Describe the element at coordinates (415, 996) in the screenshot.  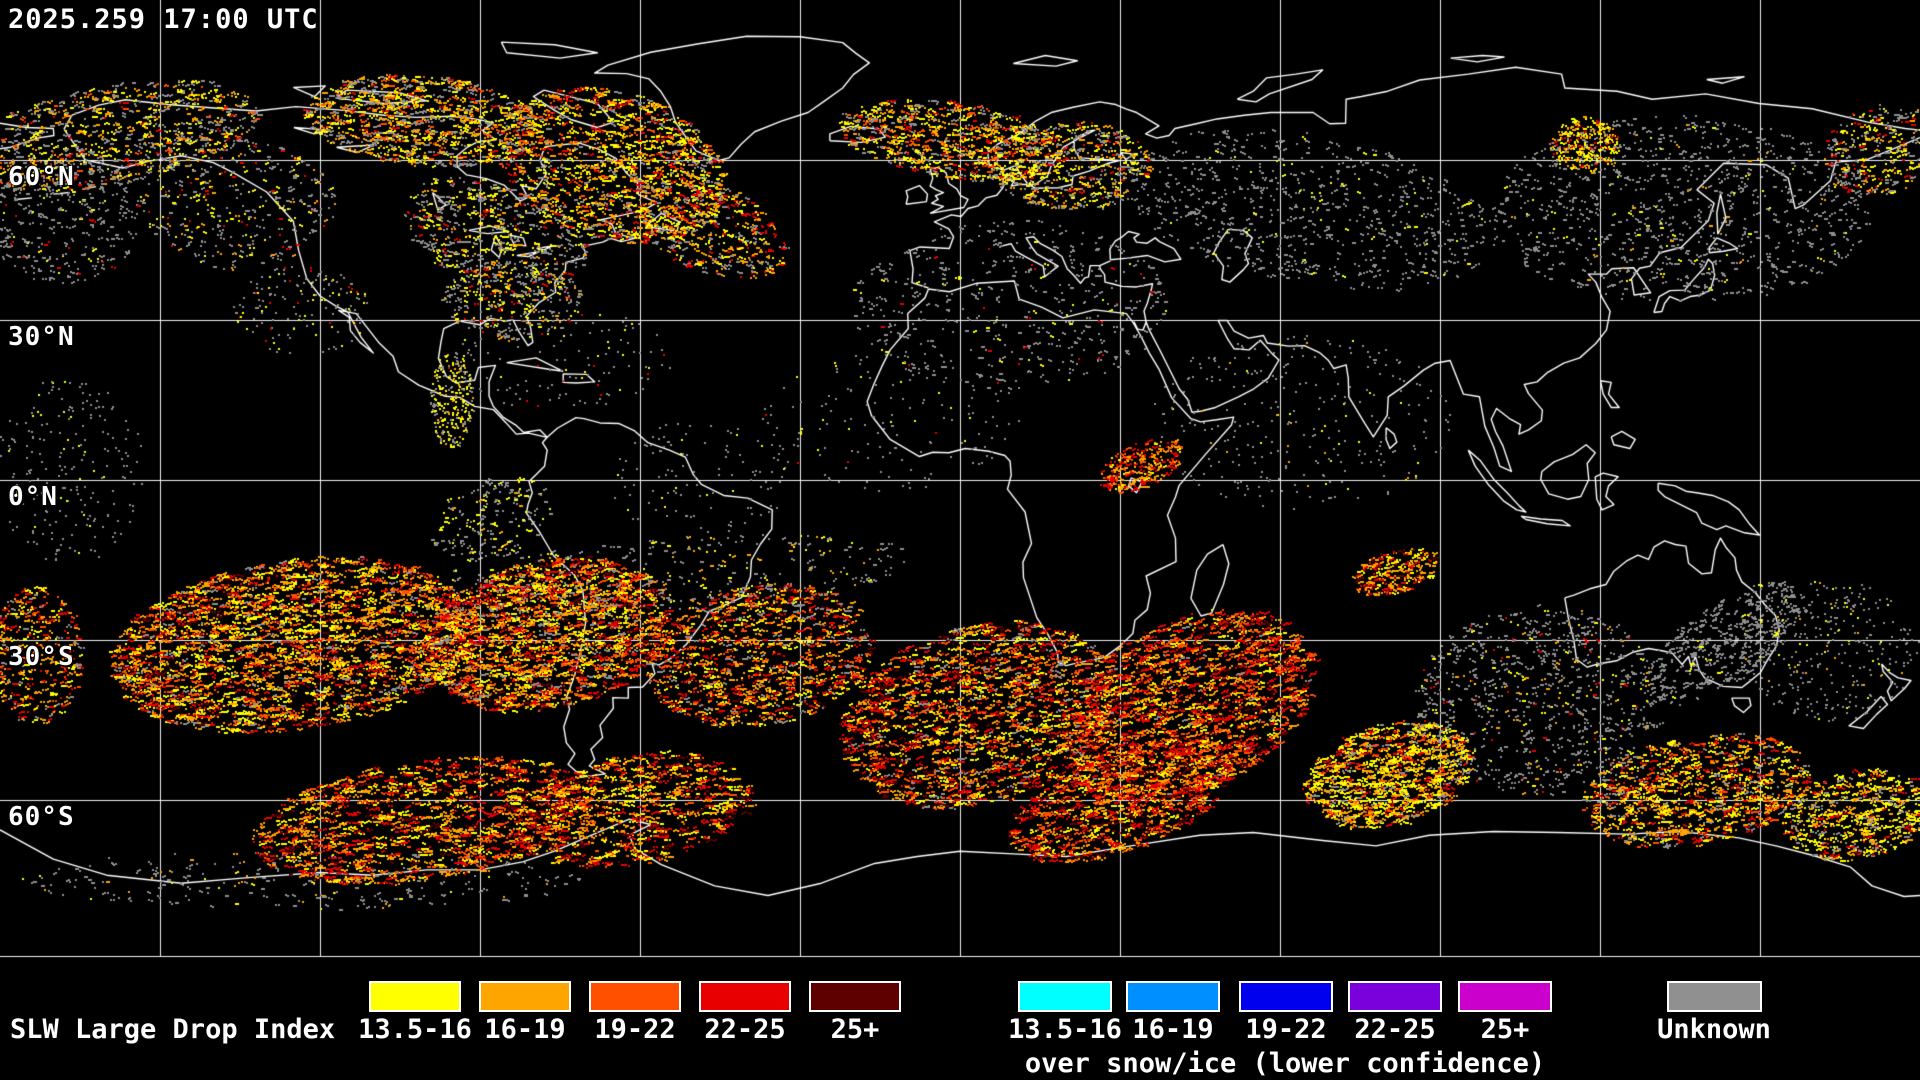
I see `legend-swatch-main-13.5-16` at that location.